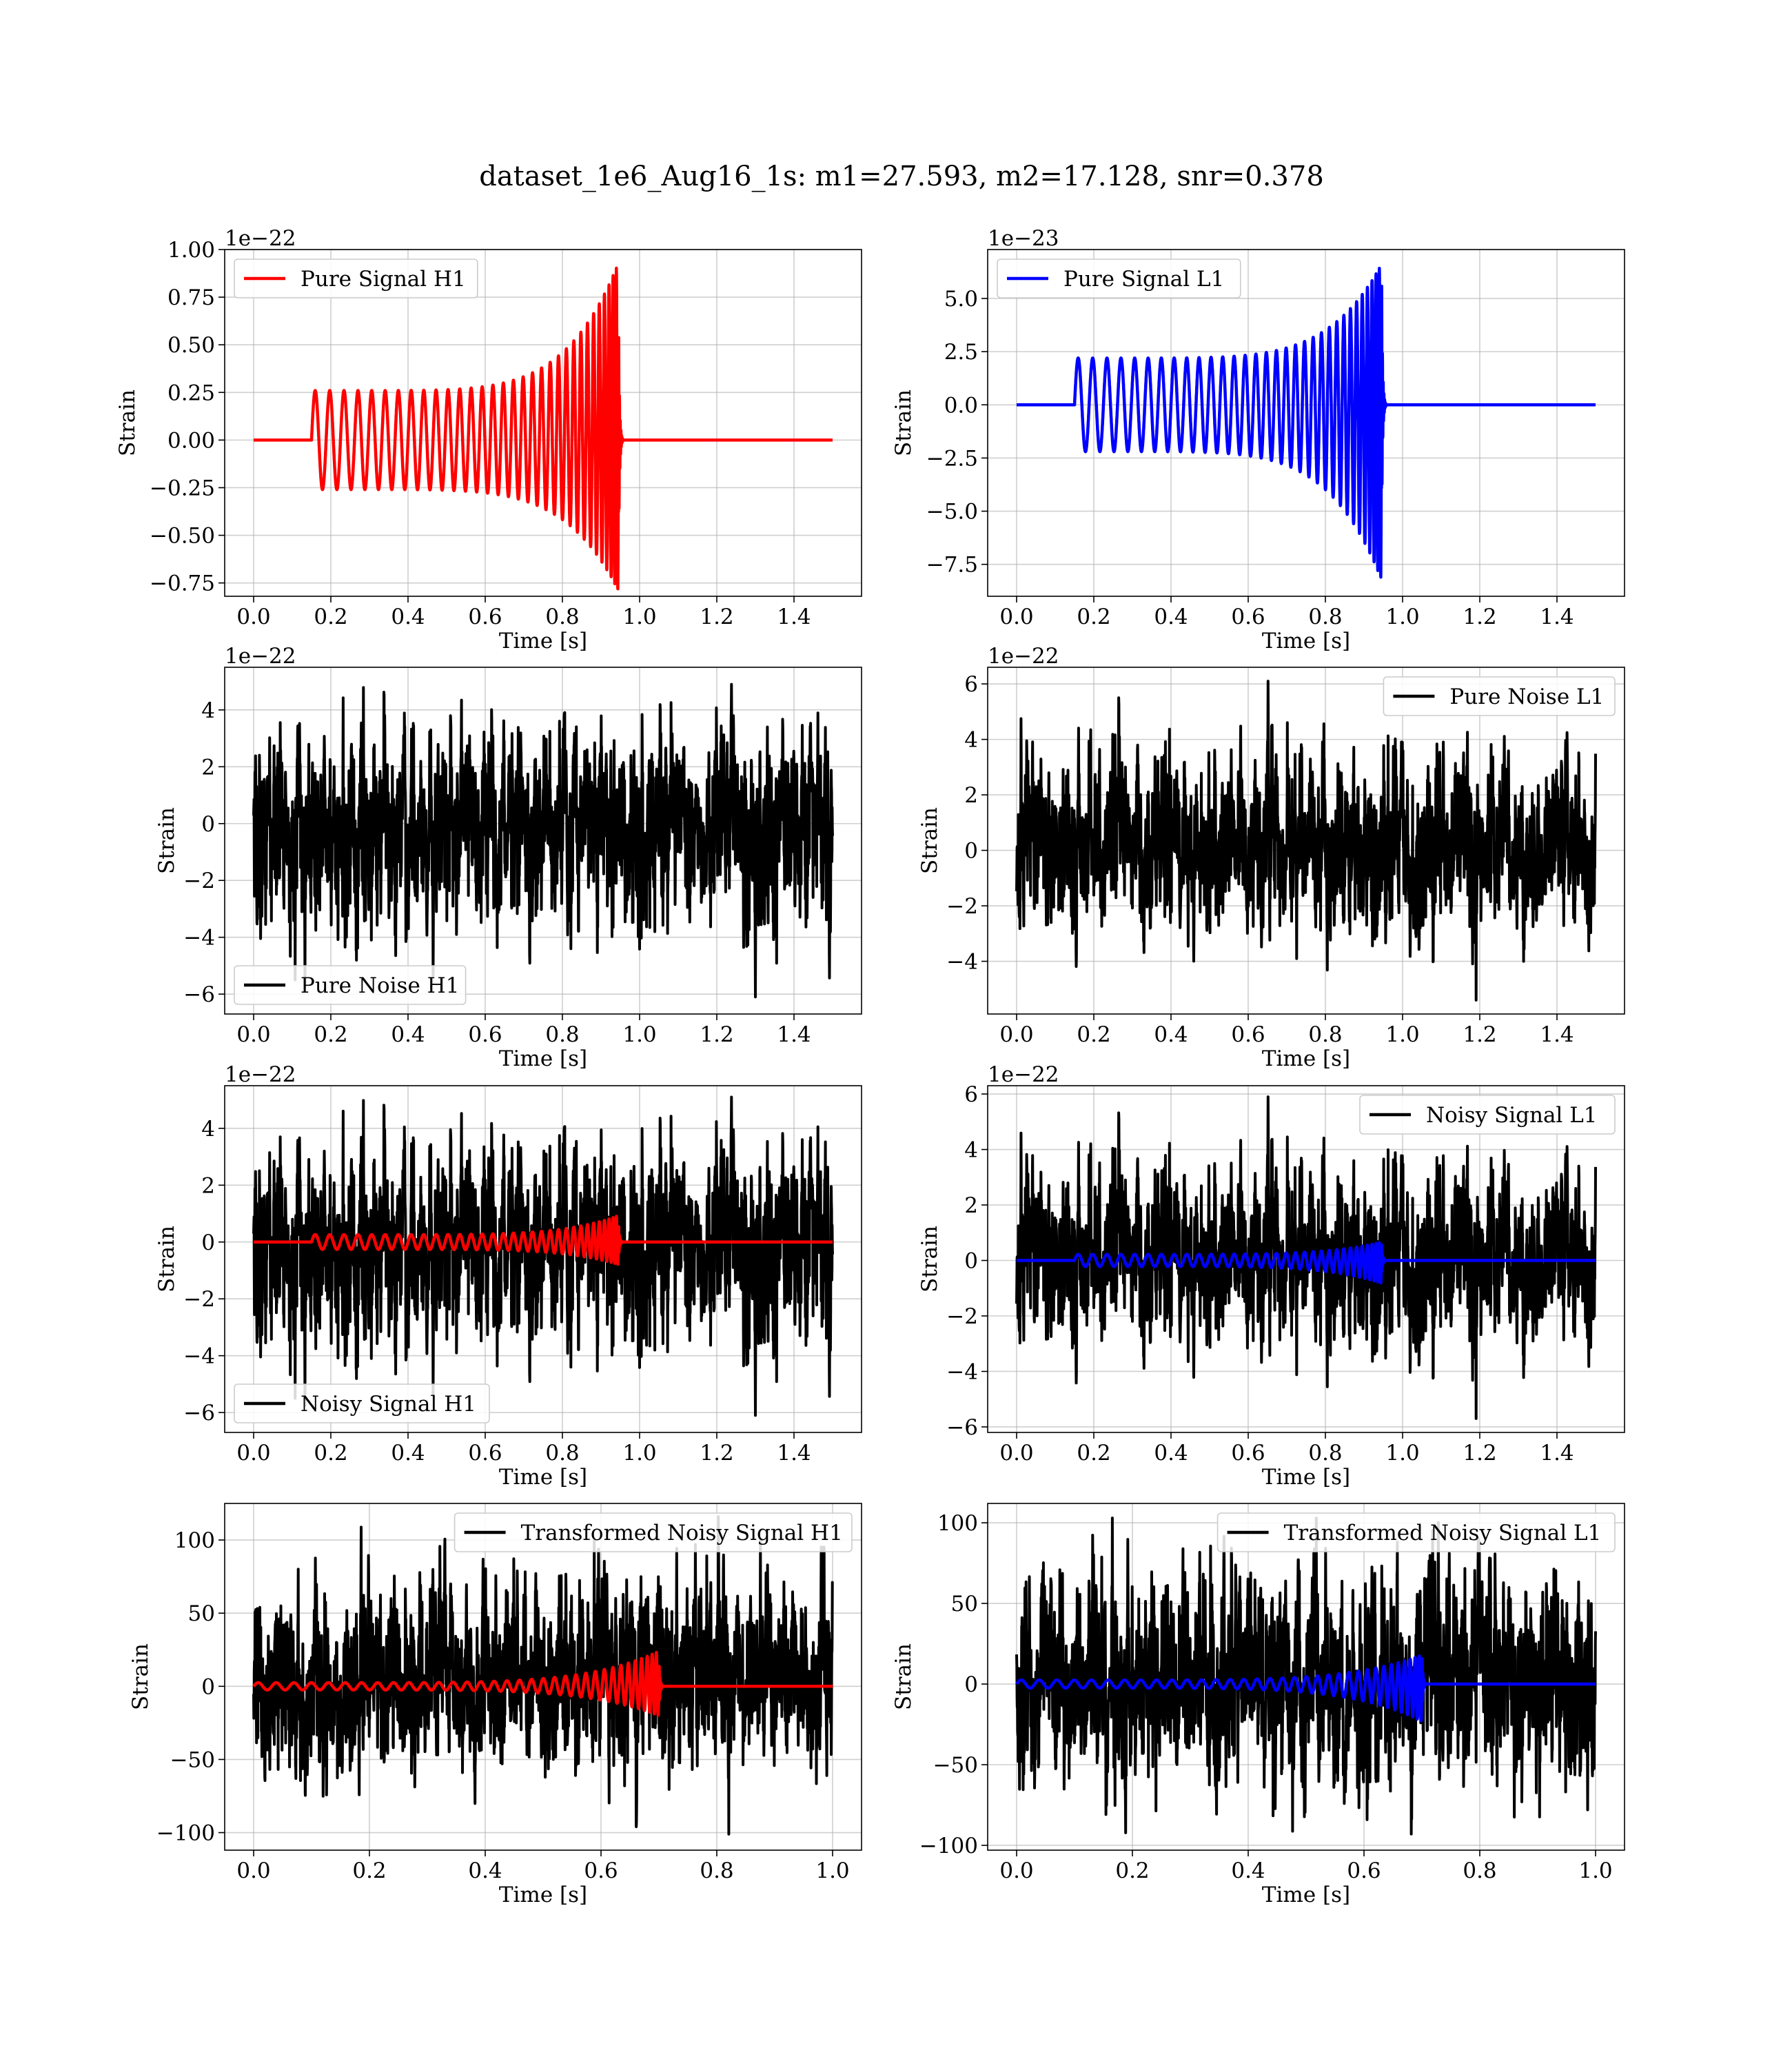  What do you see at coordinates (362, 1403) in the screenshot?
I see `legend: Noisy Signal H1` at bounding box center [362, 1403].